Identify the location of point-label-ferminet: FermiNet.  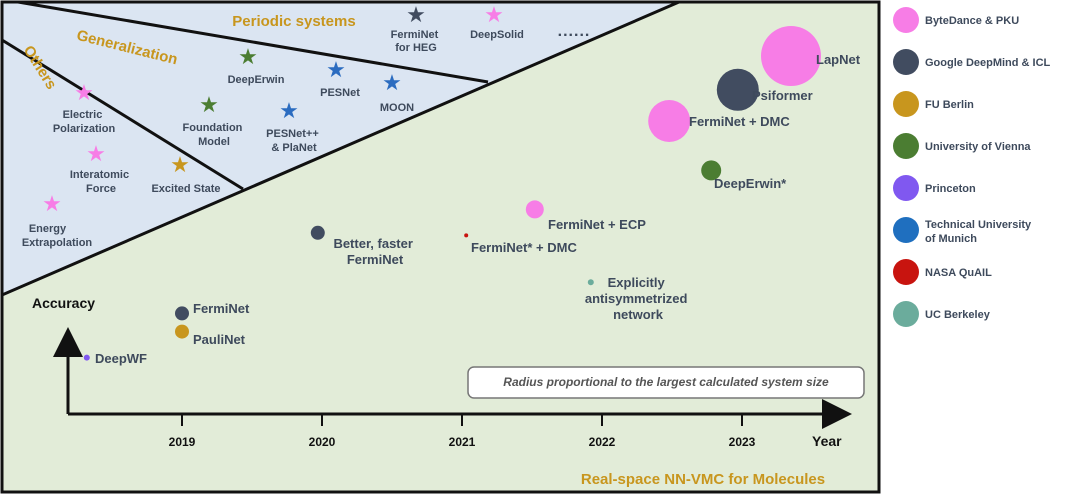
(221, 308).